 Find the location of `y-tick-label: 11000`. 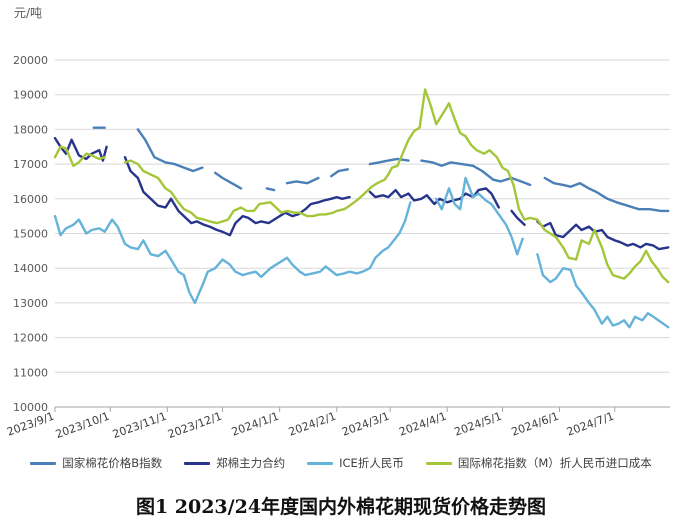

y-tick-label: 11000 is located at coordinates (30, 372).